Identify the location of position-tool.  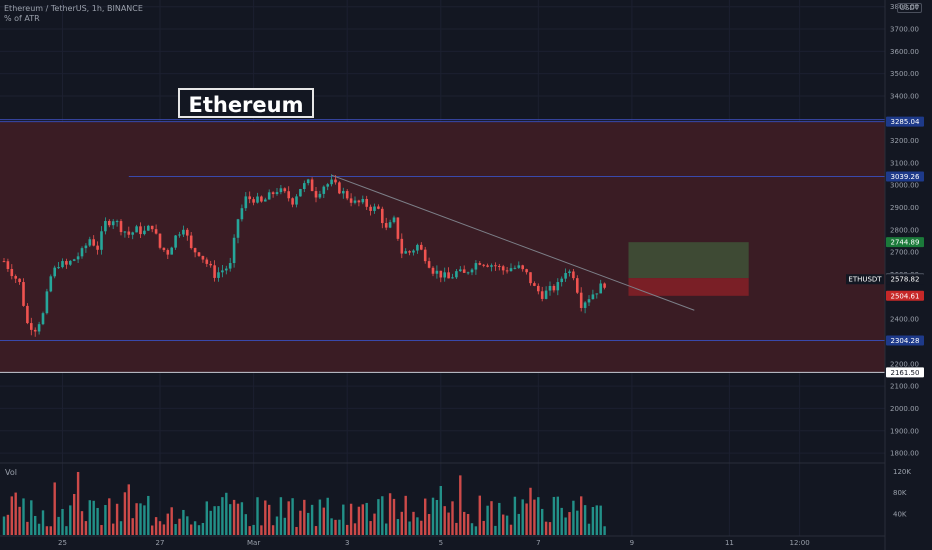
(688, 269).